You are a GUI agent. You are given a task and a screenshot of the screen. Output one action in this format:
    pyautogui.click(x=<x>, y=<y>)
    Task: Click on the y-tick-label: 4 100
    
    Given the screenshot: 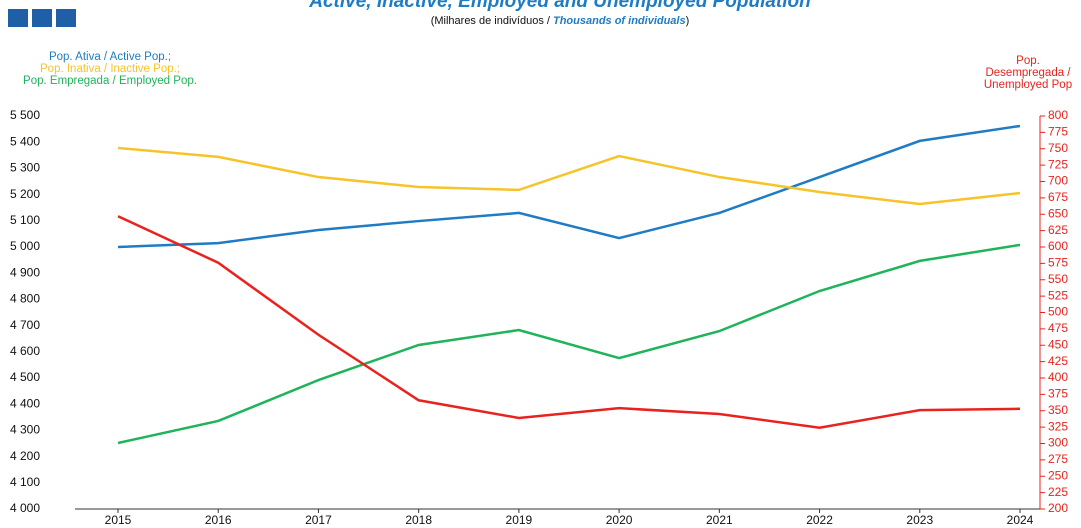 What is the action you would take?
    pyautogui.click(x=25, y=482)
    